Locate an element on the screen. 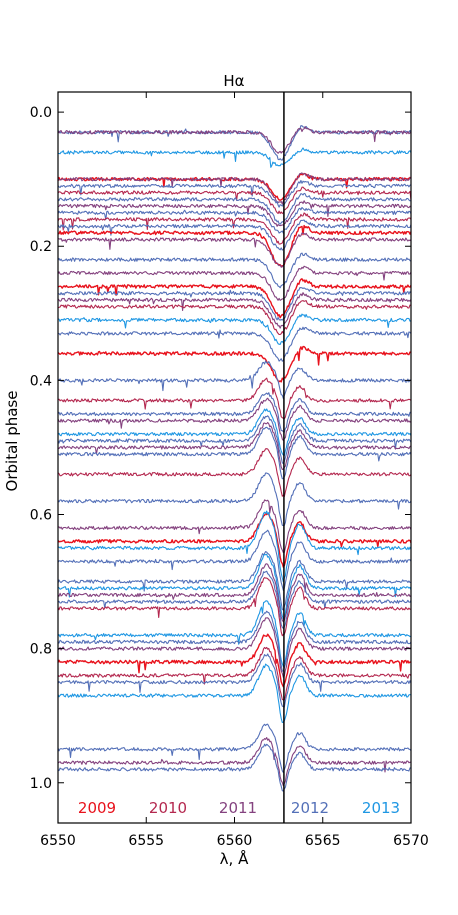 This screenshot has height=915, width=458. x-tick-label: 6570 is located at coordinates (411, 841).